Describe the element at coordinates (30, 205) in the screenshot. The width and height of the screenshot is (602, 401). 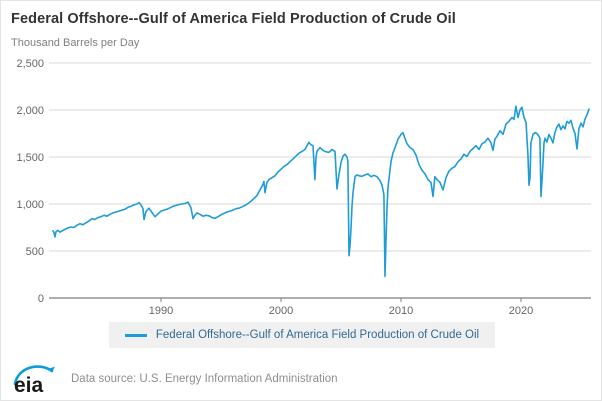
I see `y-axis-tick-label: 1,000` at that location.